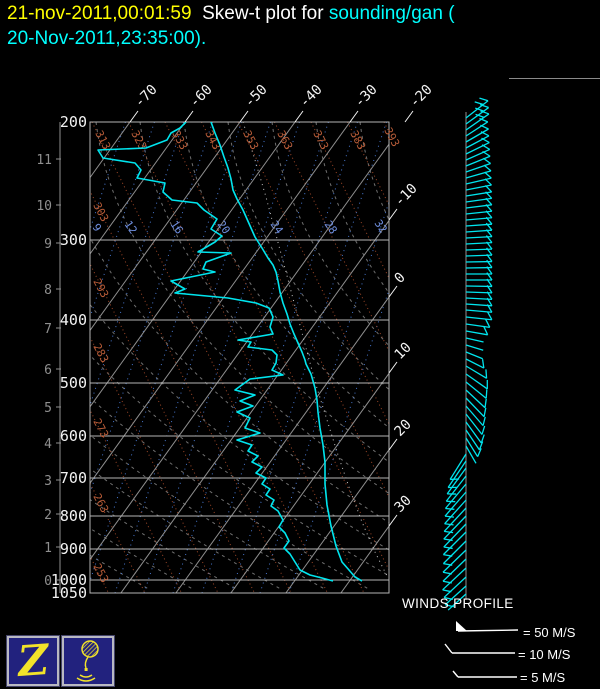 Image resolution: width=600 pixels, height=689 pixels. What do you see at coordinates (549, 632) in the screenshot?
I see `legend-label-50ms: = 50 M/S` at bounding box center [549, 632].